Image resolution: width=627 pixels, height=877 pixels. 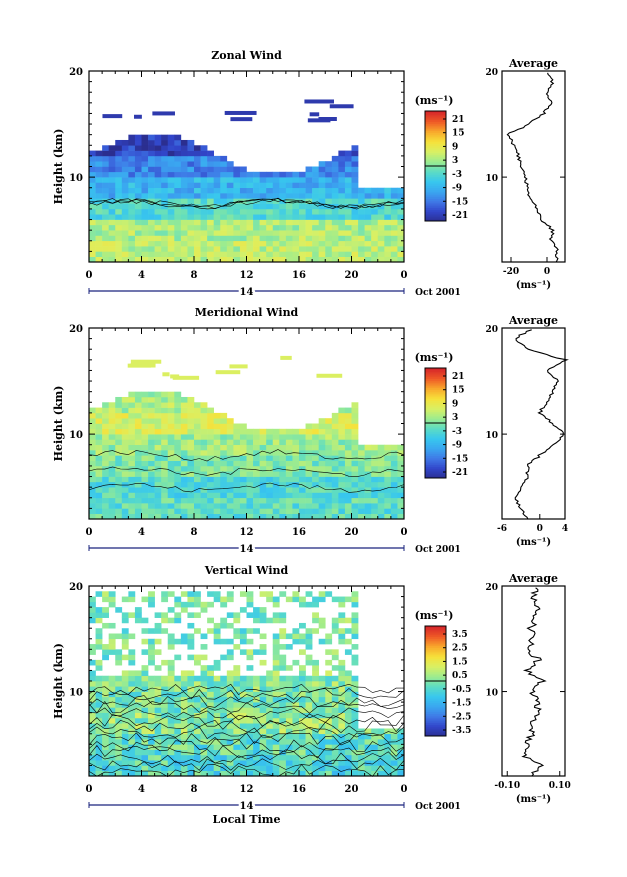 What do you see at coordinates (341, 106) in the screenshot?
I see `heatmap-patch` at bounding box center [341, 106].